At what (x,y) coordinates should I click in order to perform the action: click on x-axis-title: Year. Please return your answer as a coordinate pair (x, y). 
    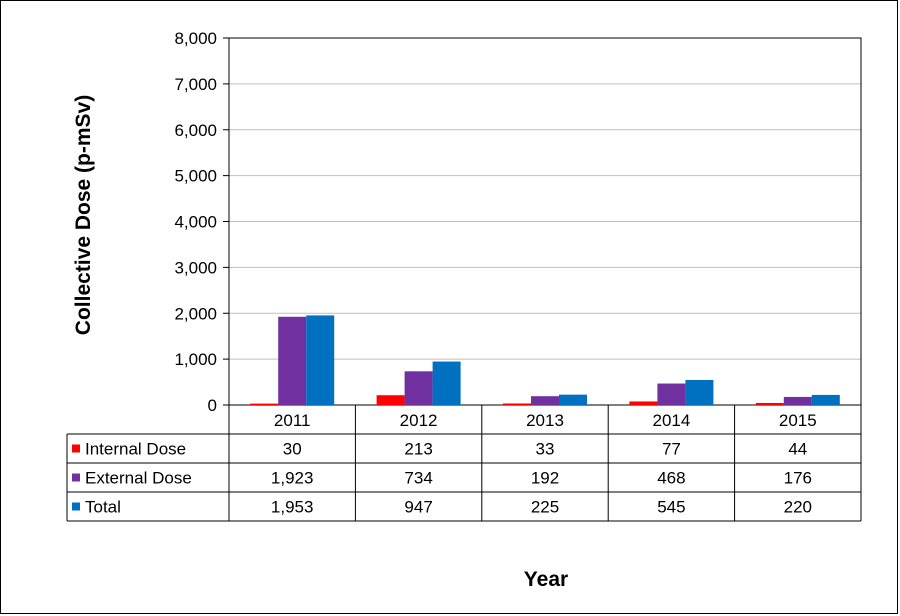
    Looking at the image, I should click on (546, 579).